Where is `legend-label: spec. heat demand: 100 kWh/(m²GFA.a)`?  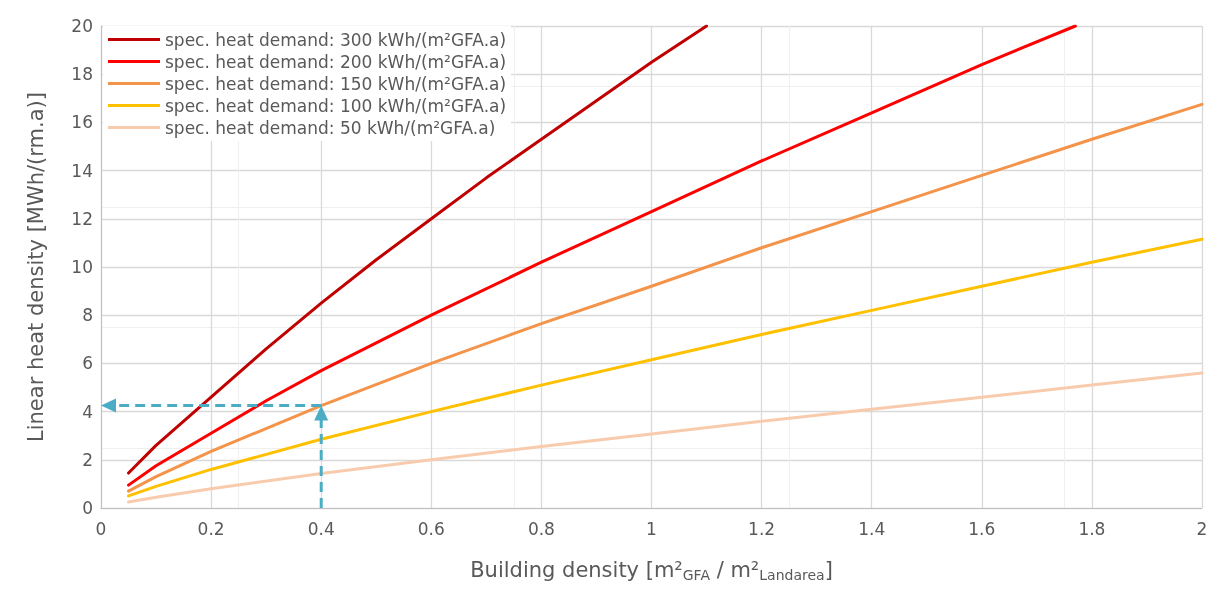 legend-label: spec. heat demand: 100 kWh/(m²GFA.a) is located at coordinates (336, 105).